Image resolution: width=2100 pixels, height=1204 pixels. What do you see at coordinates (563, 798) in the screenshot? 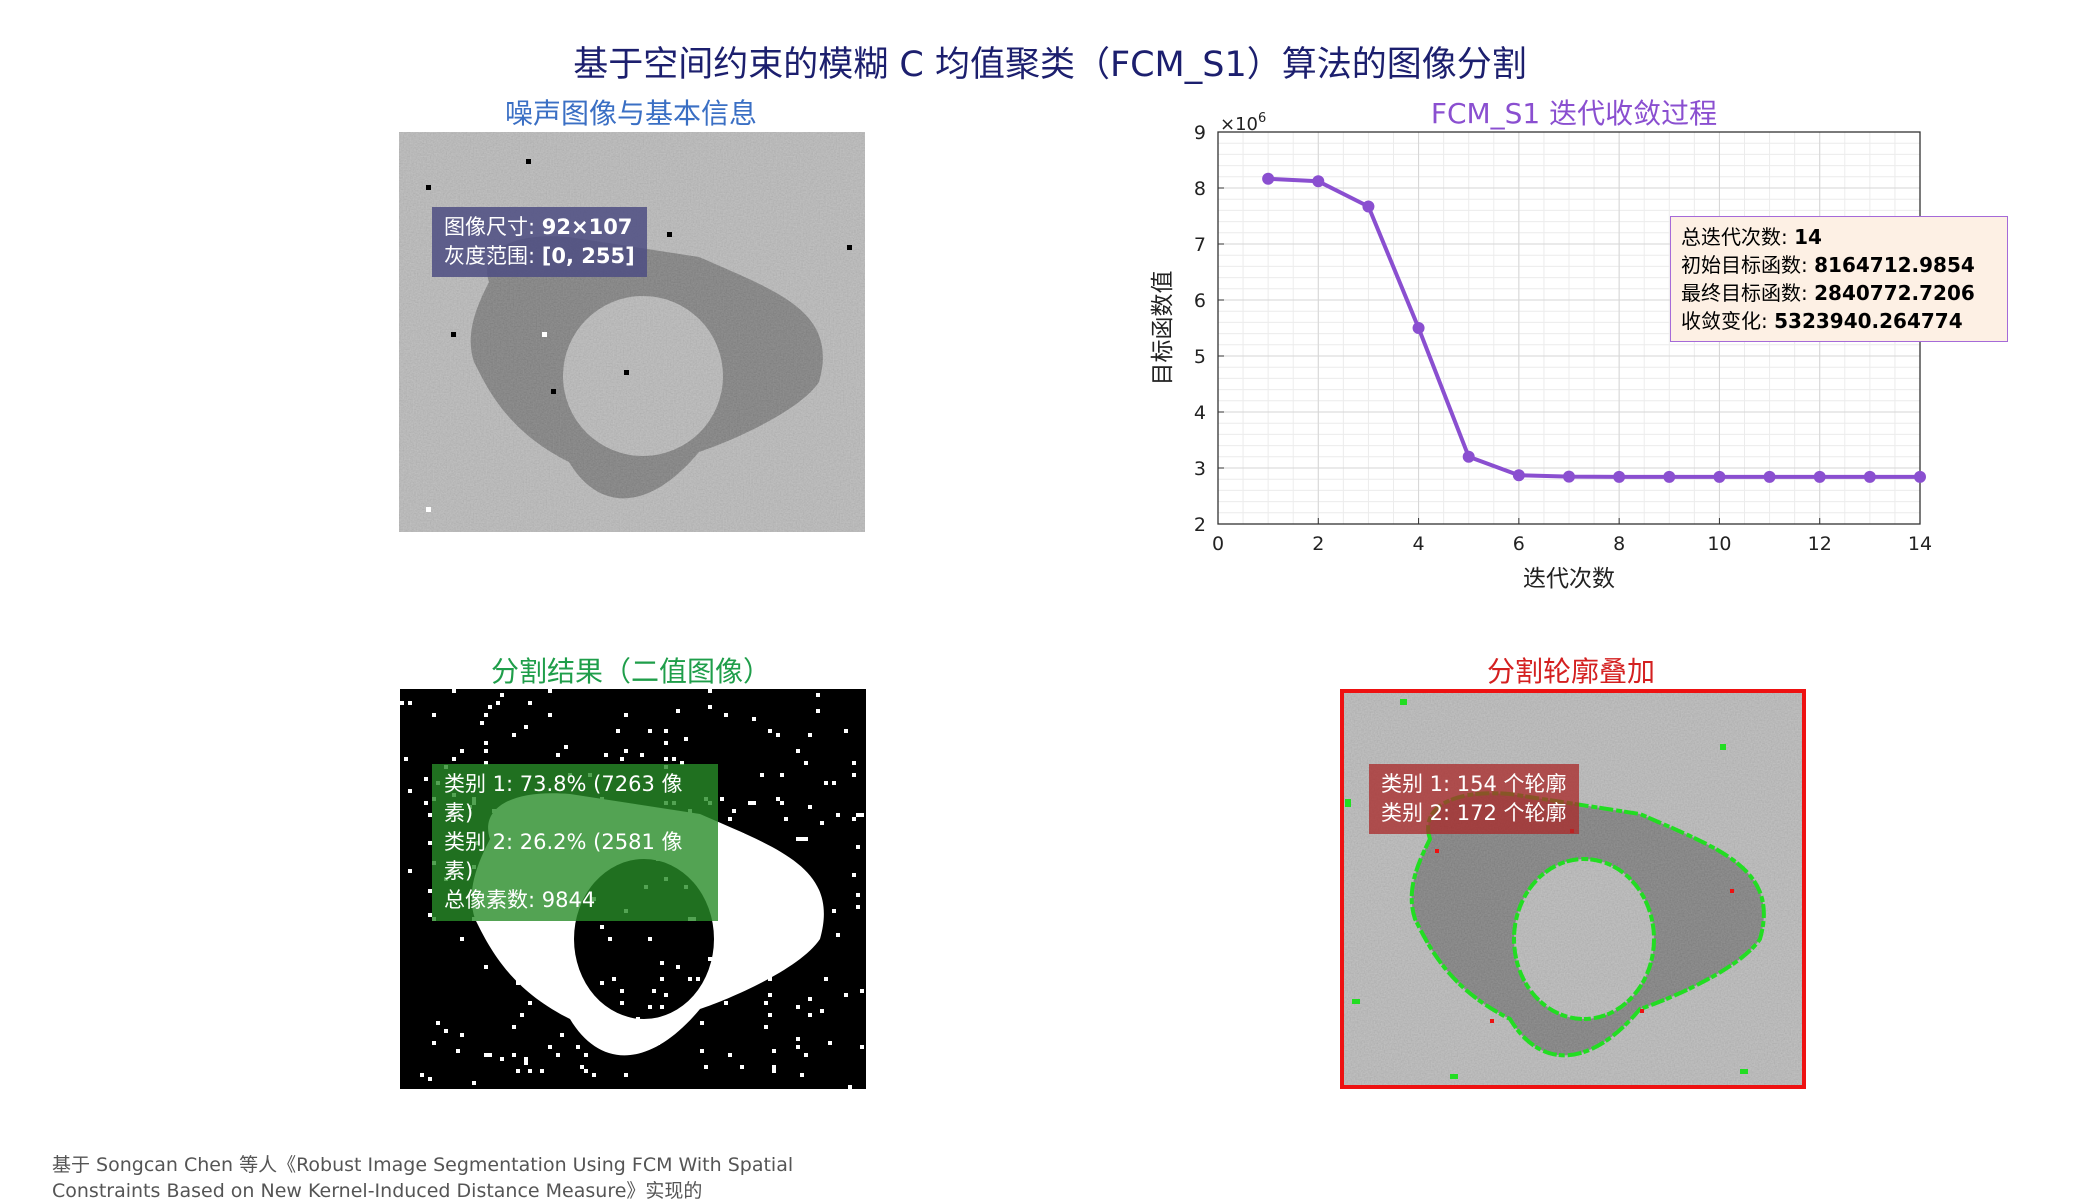
I see `class1-stats: 类别 1: 73.8% (7263 像素)` at bounding box center [563, 798].